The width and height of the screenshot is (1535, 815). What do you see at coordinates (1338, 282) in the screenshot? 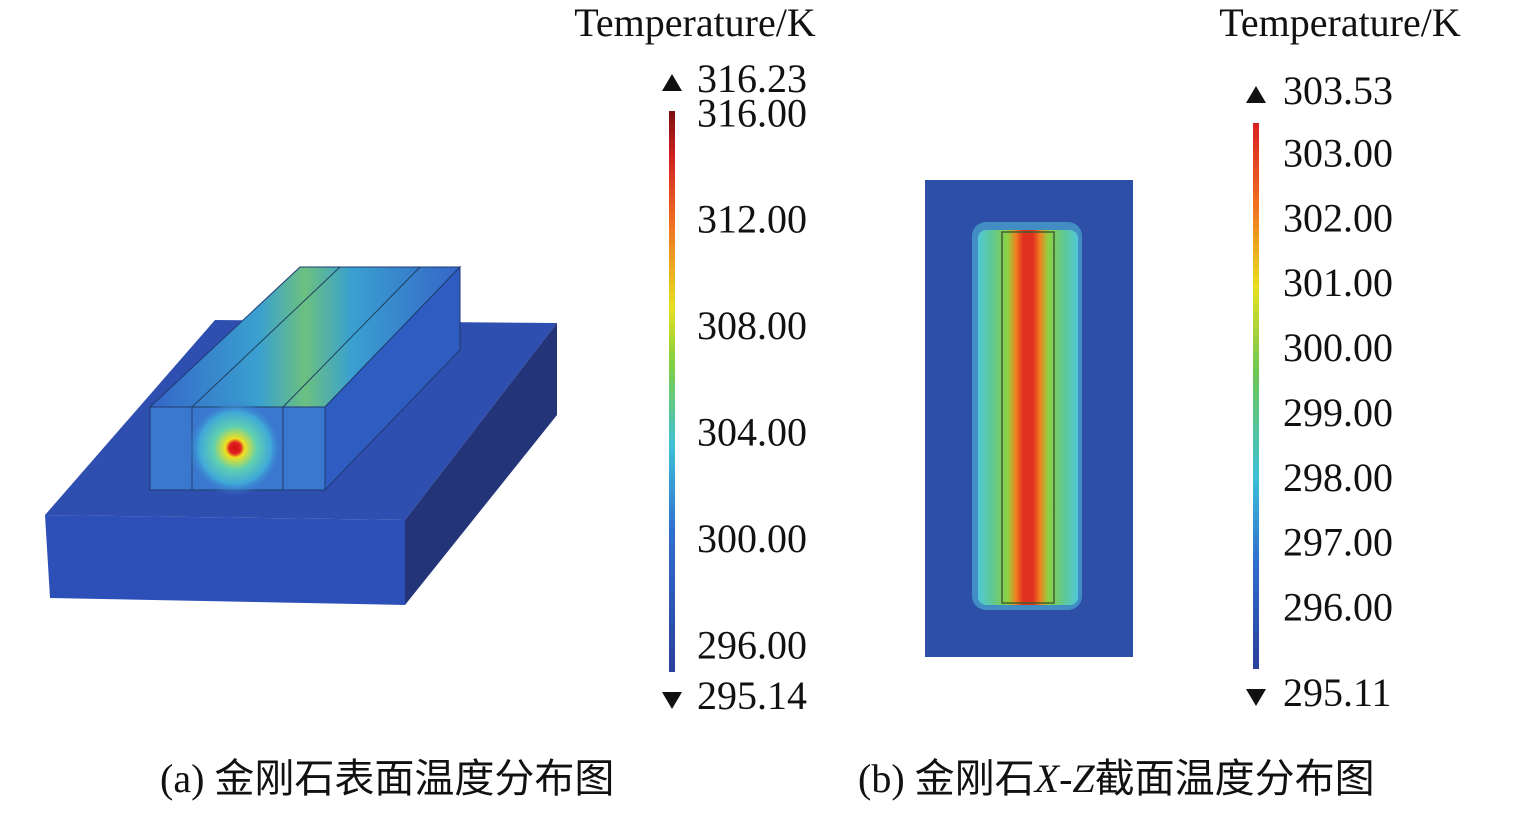
I see `tick-label: 301.00` at bounding box center [1338, 282].